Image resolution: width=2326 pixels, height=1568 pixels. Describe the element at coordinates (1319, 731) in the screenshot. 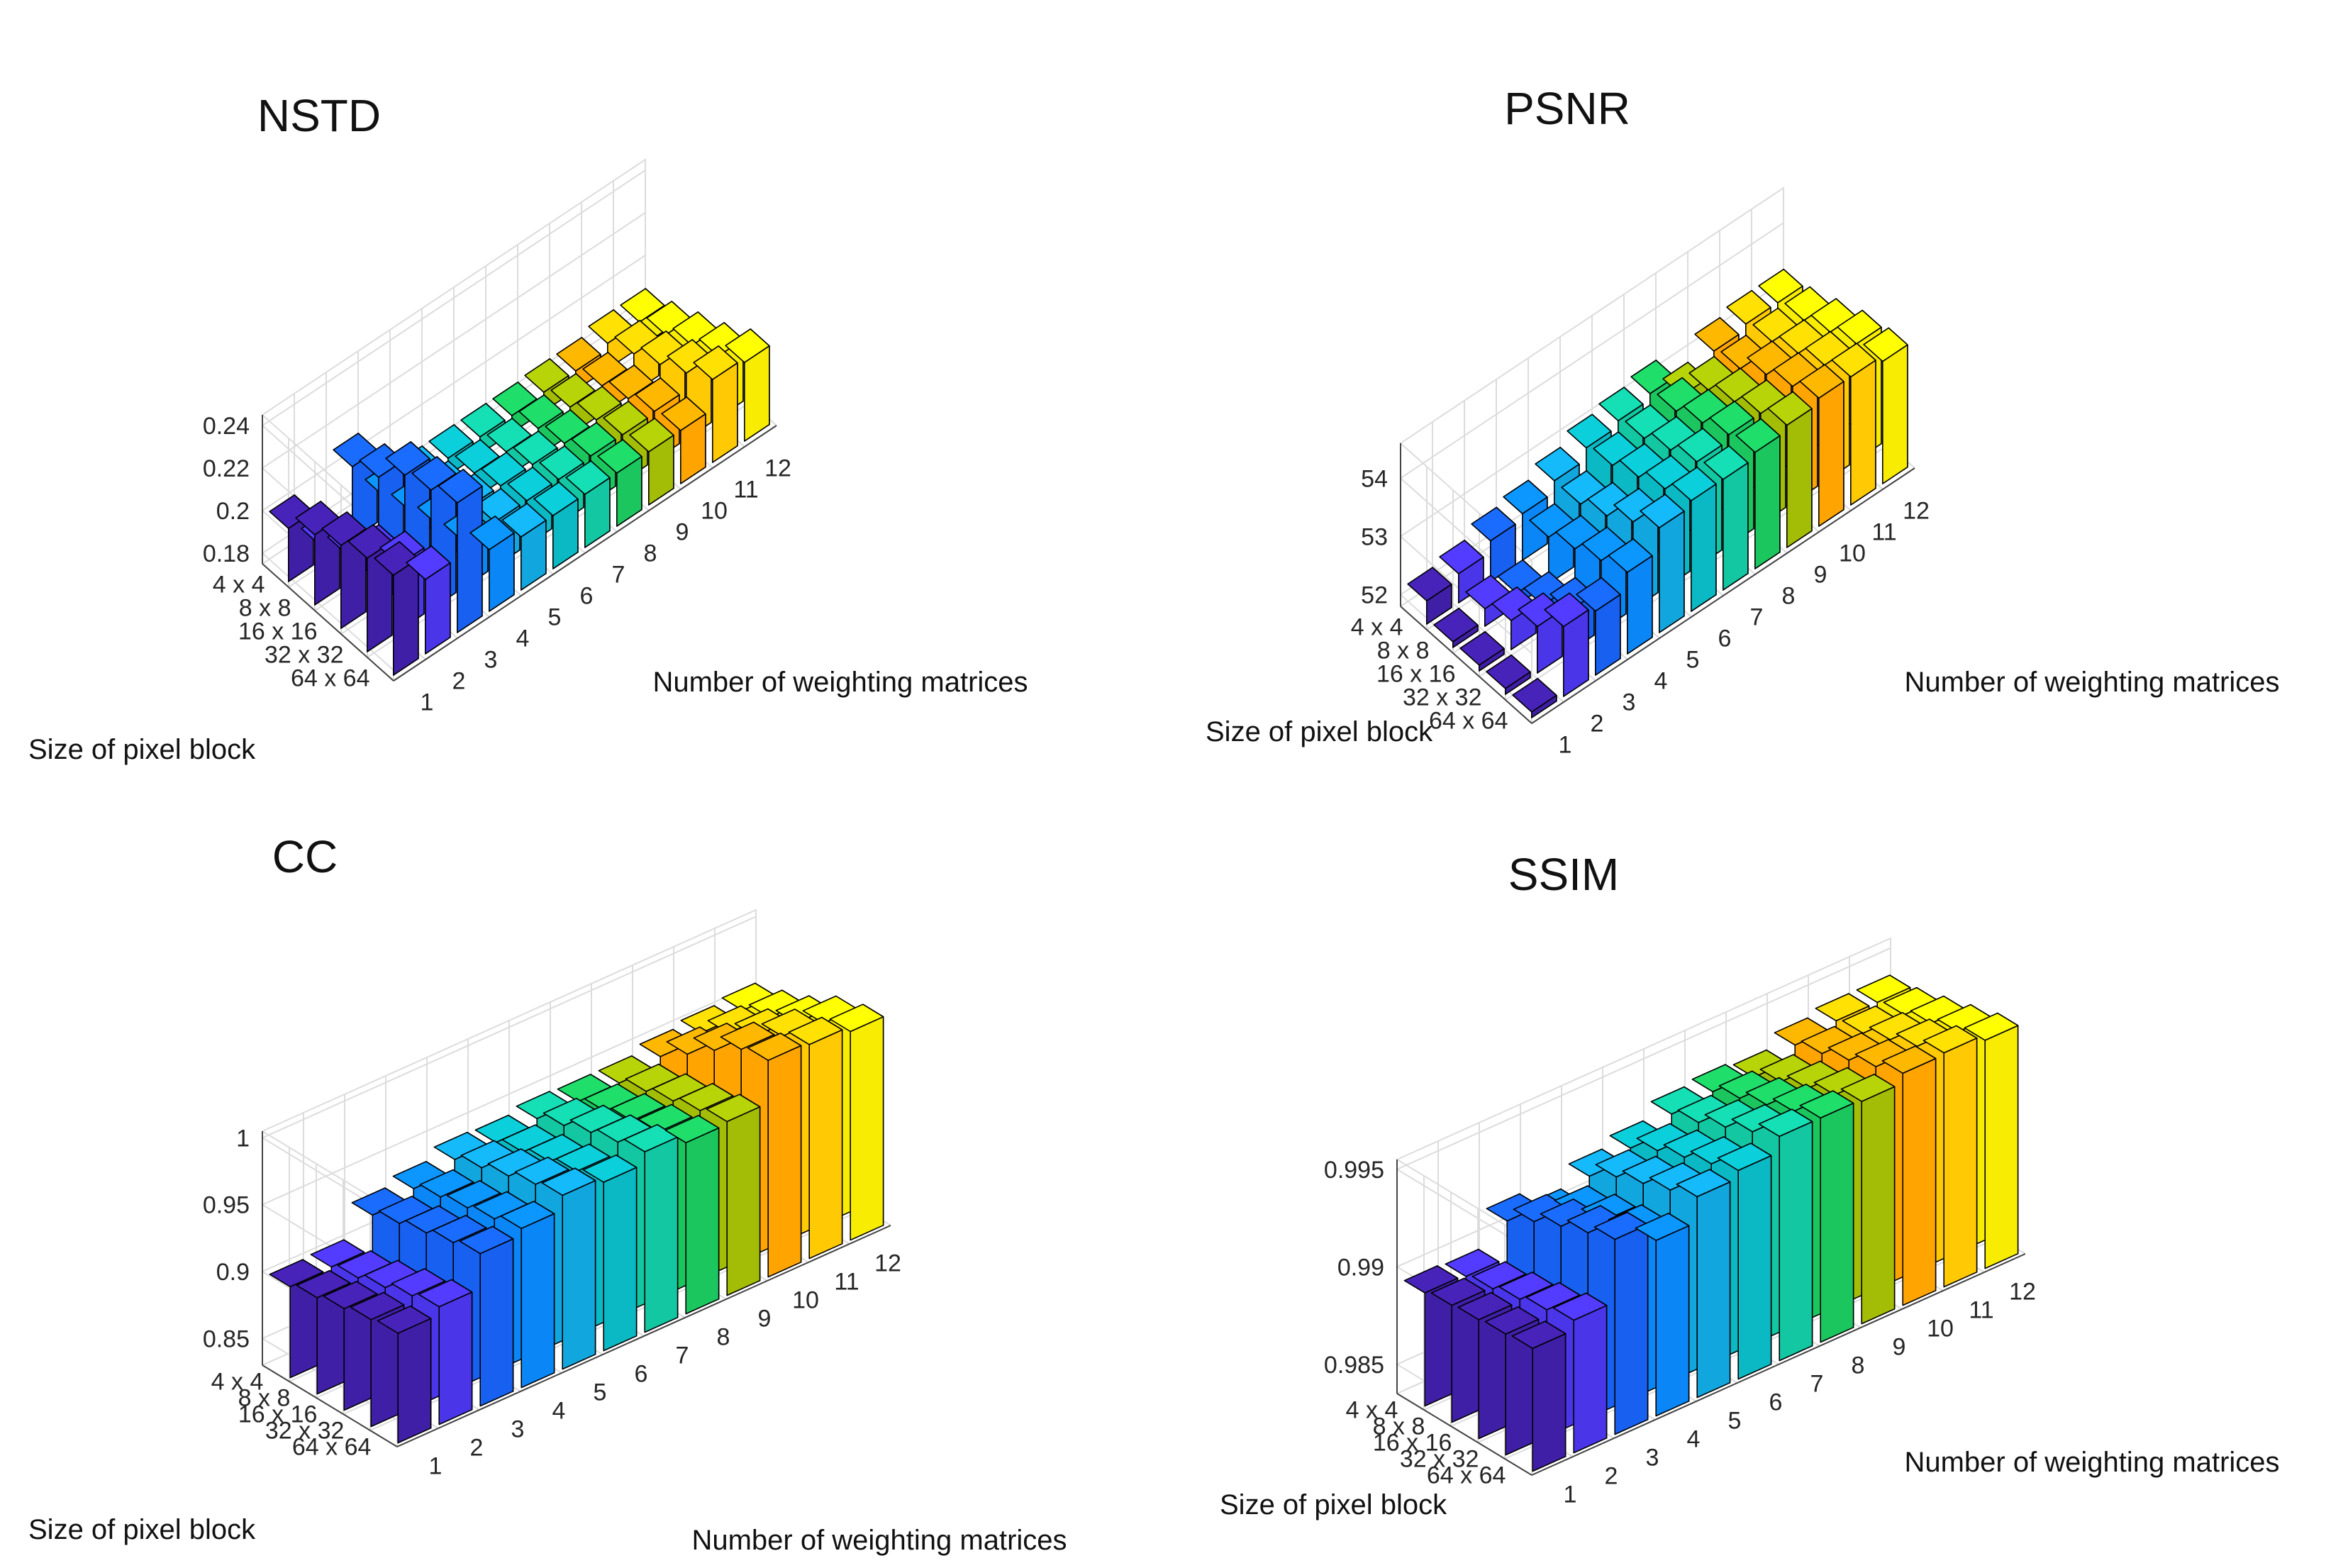

I see `y-axis-label: Size of pixel block` at that location.